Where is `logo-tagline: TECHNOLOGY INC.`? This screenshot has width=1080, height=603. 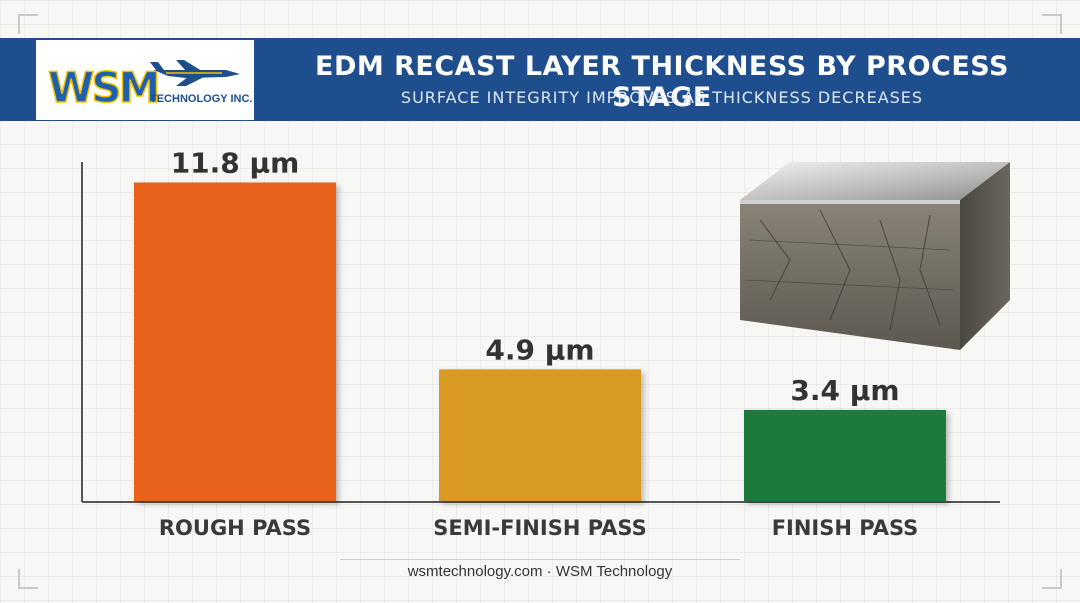
logo-tagline: TECHNOLOGY INC. is located at coordinates (201, 99).